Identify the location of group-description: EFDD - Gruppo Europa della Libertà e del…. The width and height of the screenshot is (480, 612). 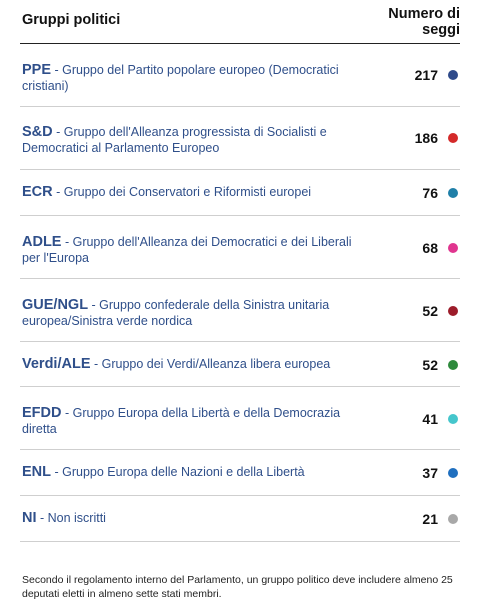
(181, 420).